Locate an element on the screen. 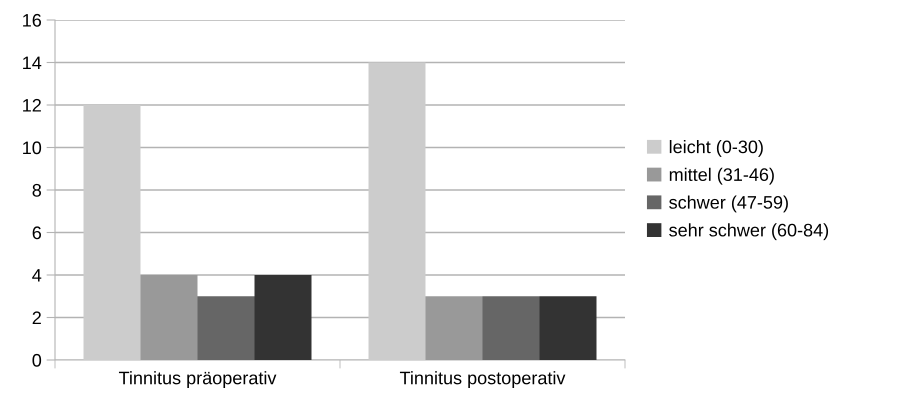  y-tick-label: 14 is located at coordinates (32, 63).